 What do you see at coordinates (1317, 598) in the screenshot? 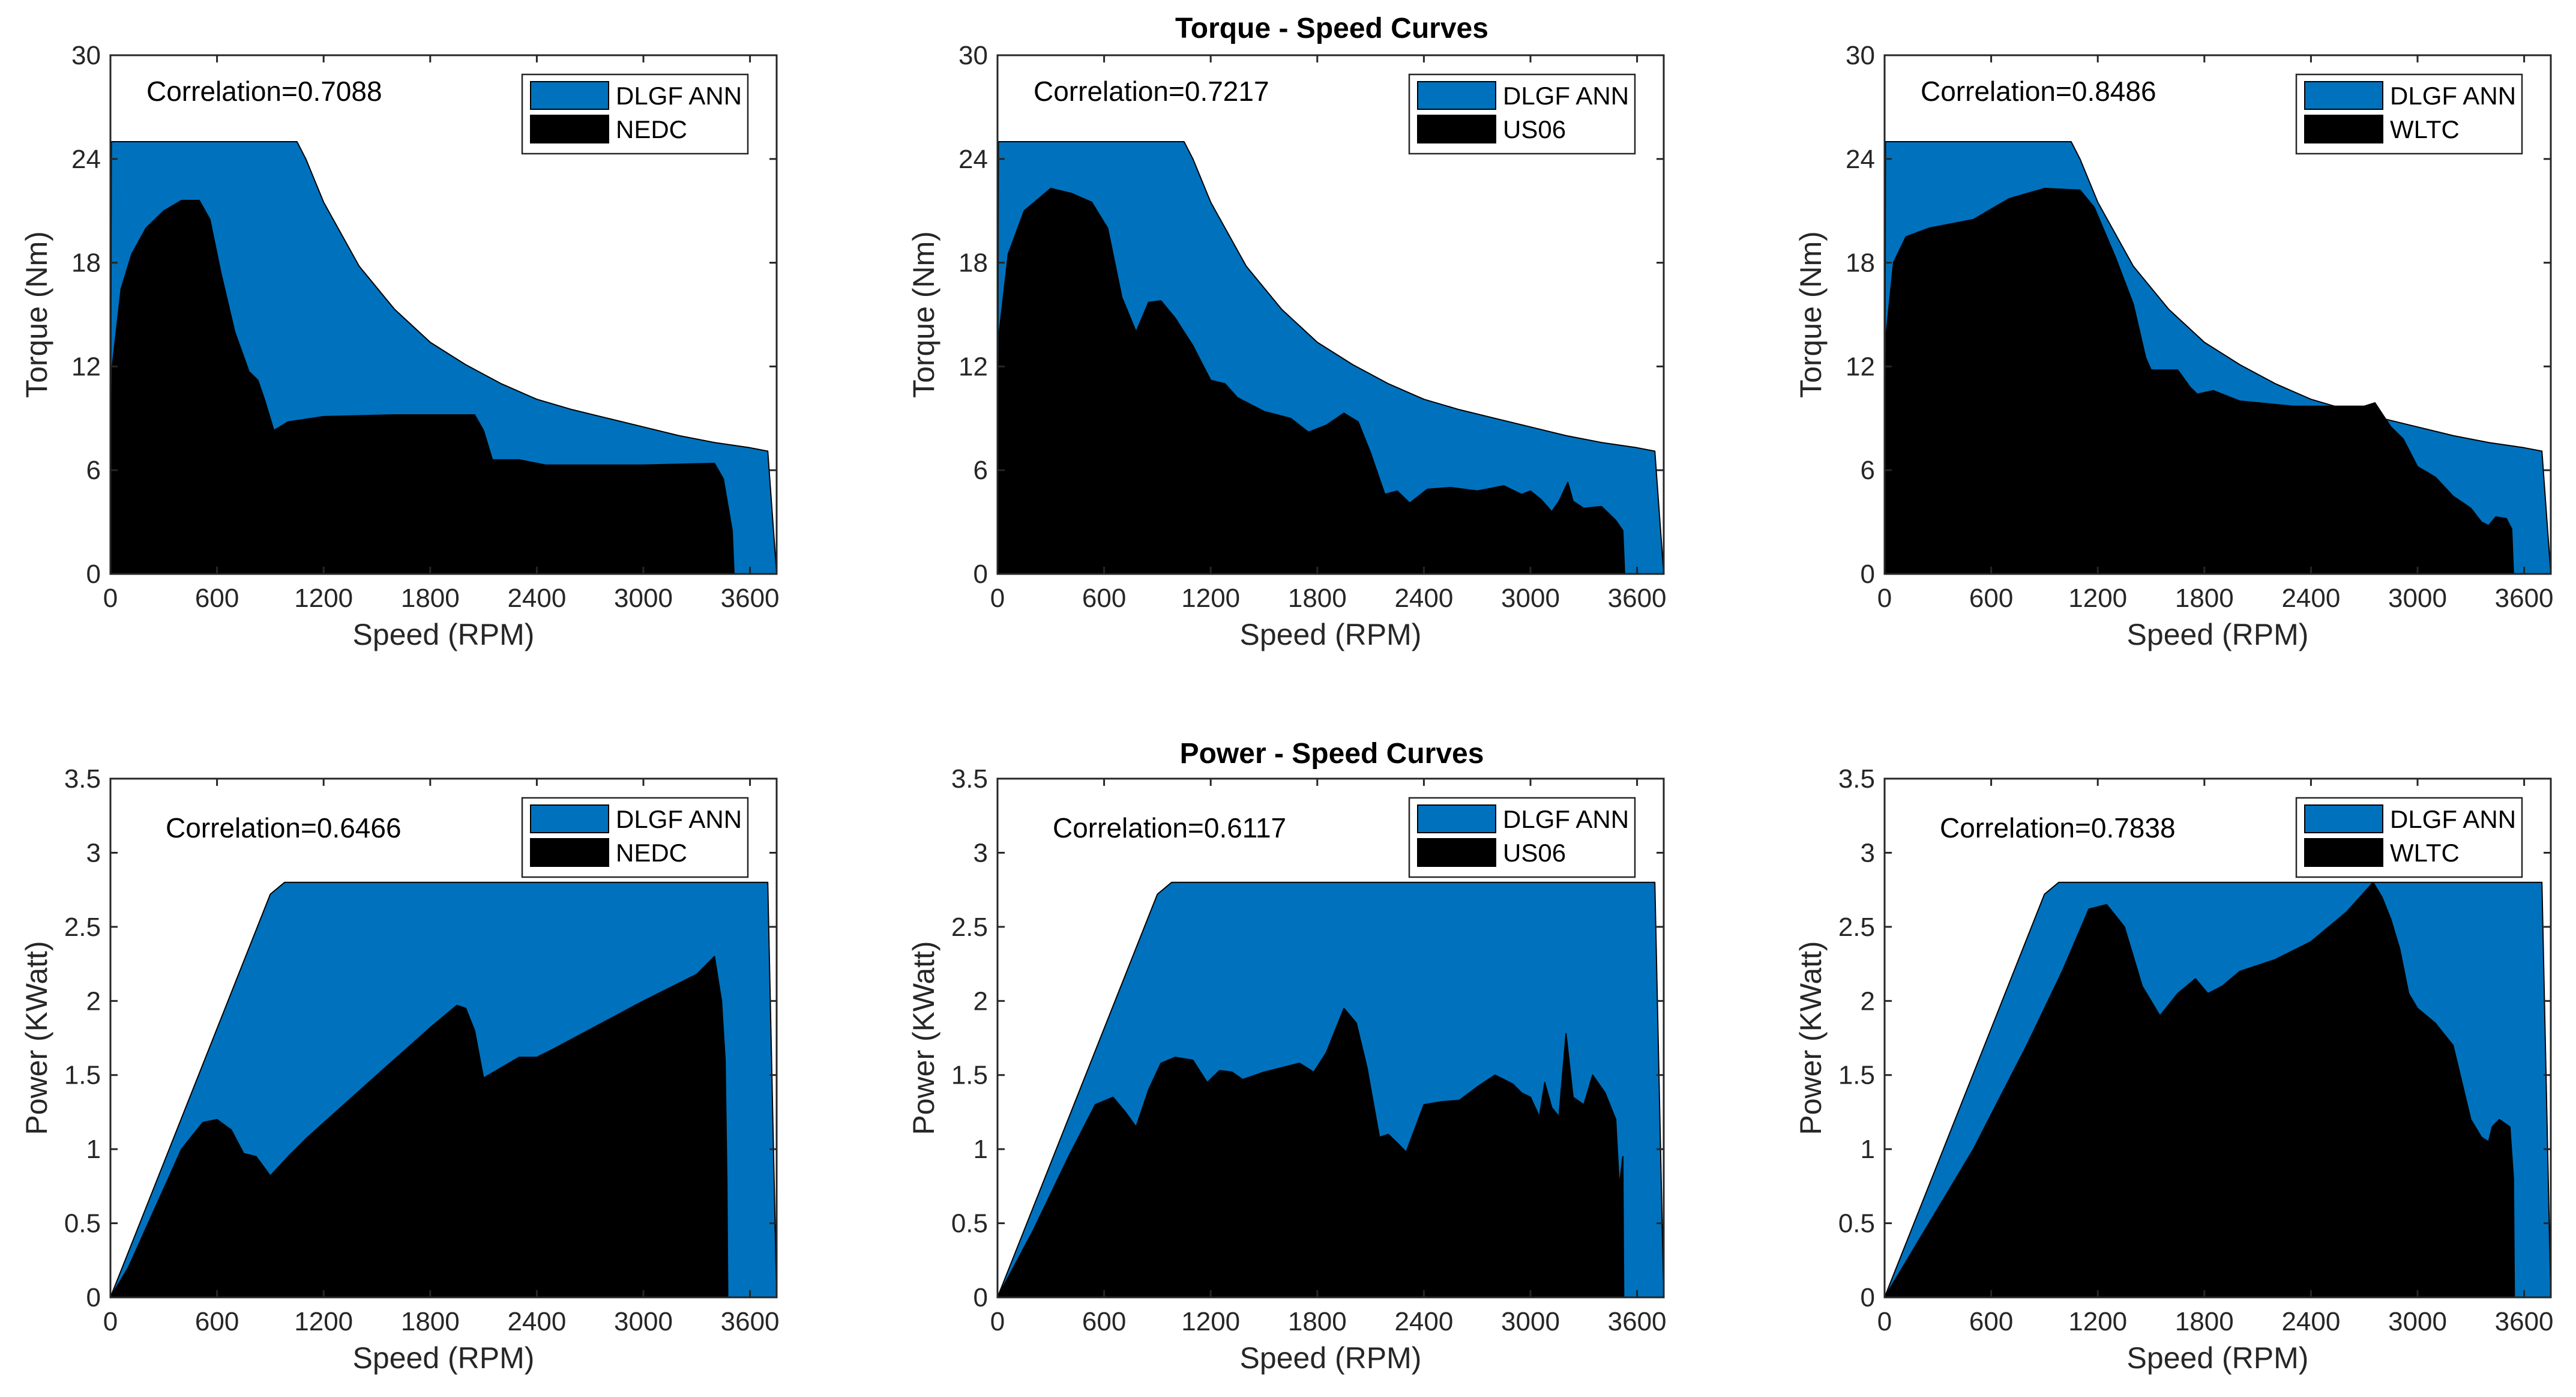
I see `chart-2-xtick-label: 1800` at bounding box center [1317, 598].